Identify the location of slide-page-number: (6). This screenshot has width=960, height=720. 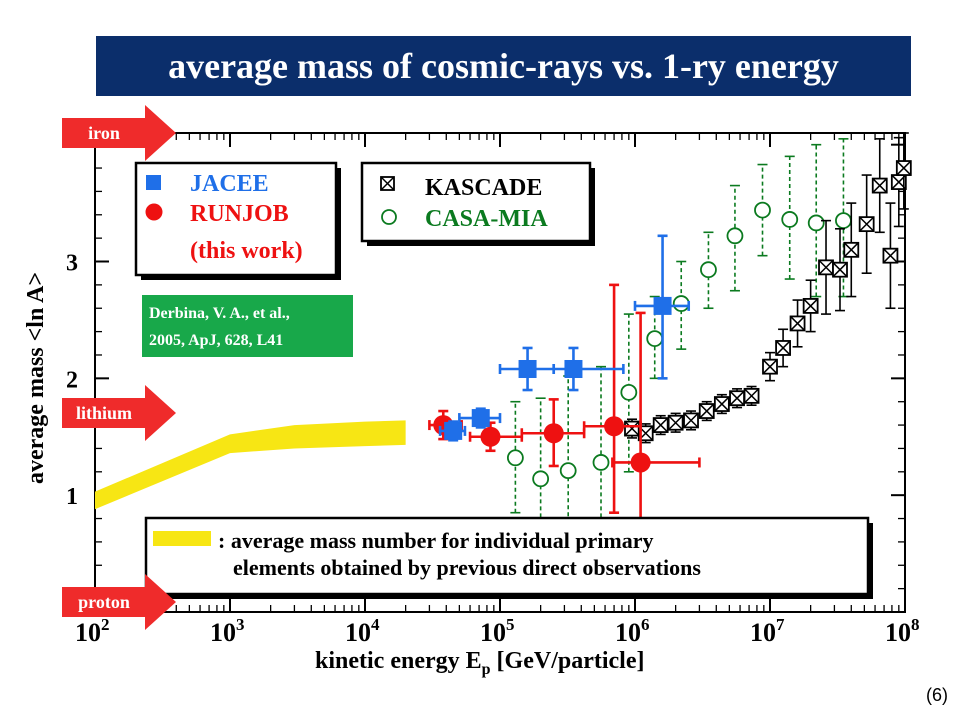
(937, 695).